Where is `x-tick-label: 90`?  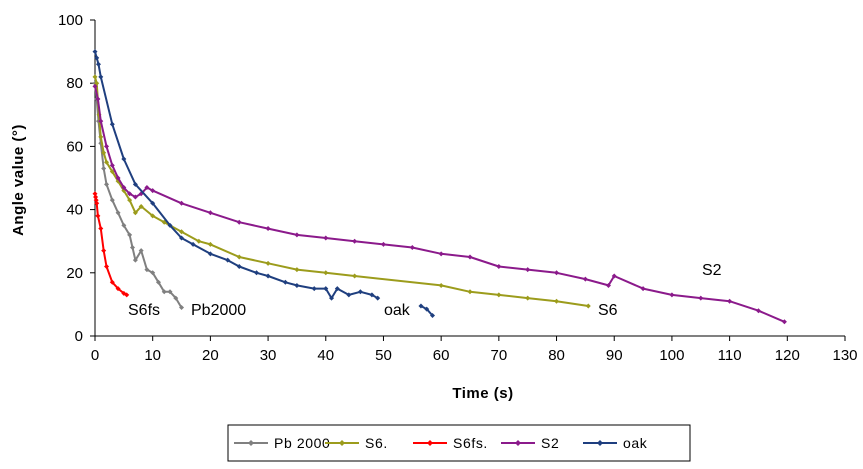
x-tick-label: 90 is located at coordinates (614, 355).